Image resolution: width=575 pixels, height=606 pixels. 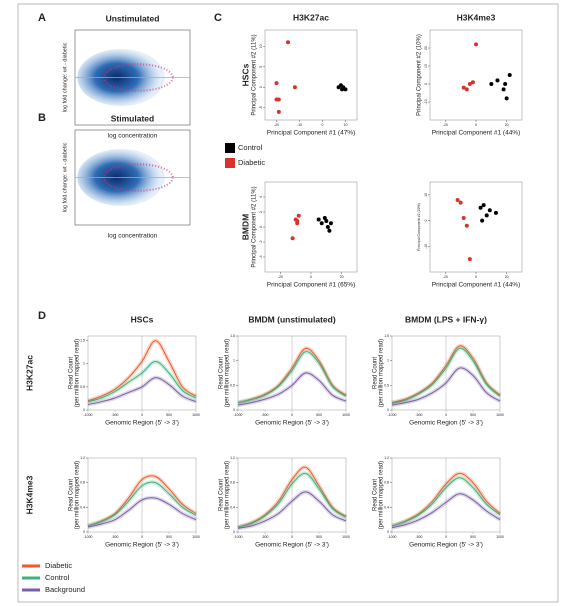 What do you see at coordinates (446, 319) in the screenshot?
I see `column-title: BMDM (LPS + IFN-γ)` at bounding box center [446, 319].